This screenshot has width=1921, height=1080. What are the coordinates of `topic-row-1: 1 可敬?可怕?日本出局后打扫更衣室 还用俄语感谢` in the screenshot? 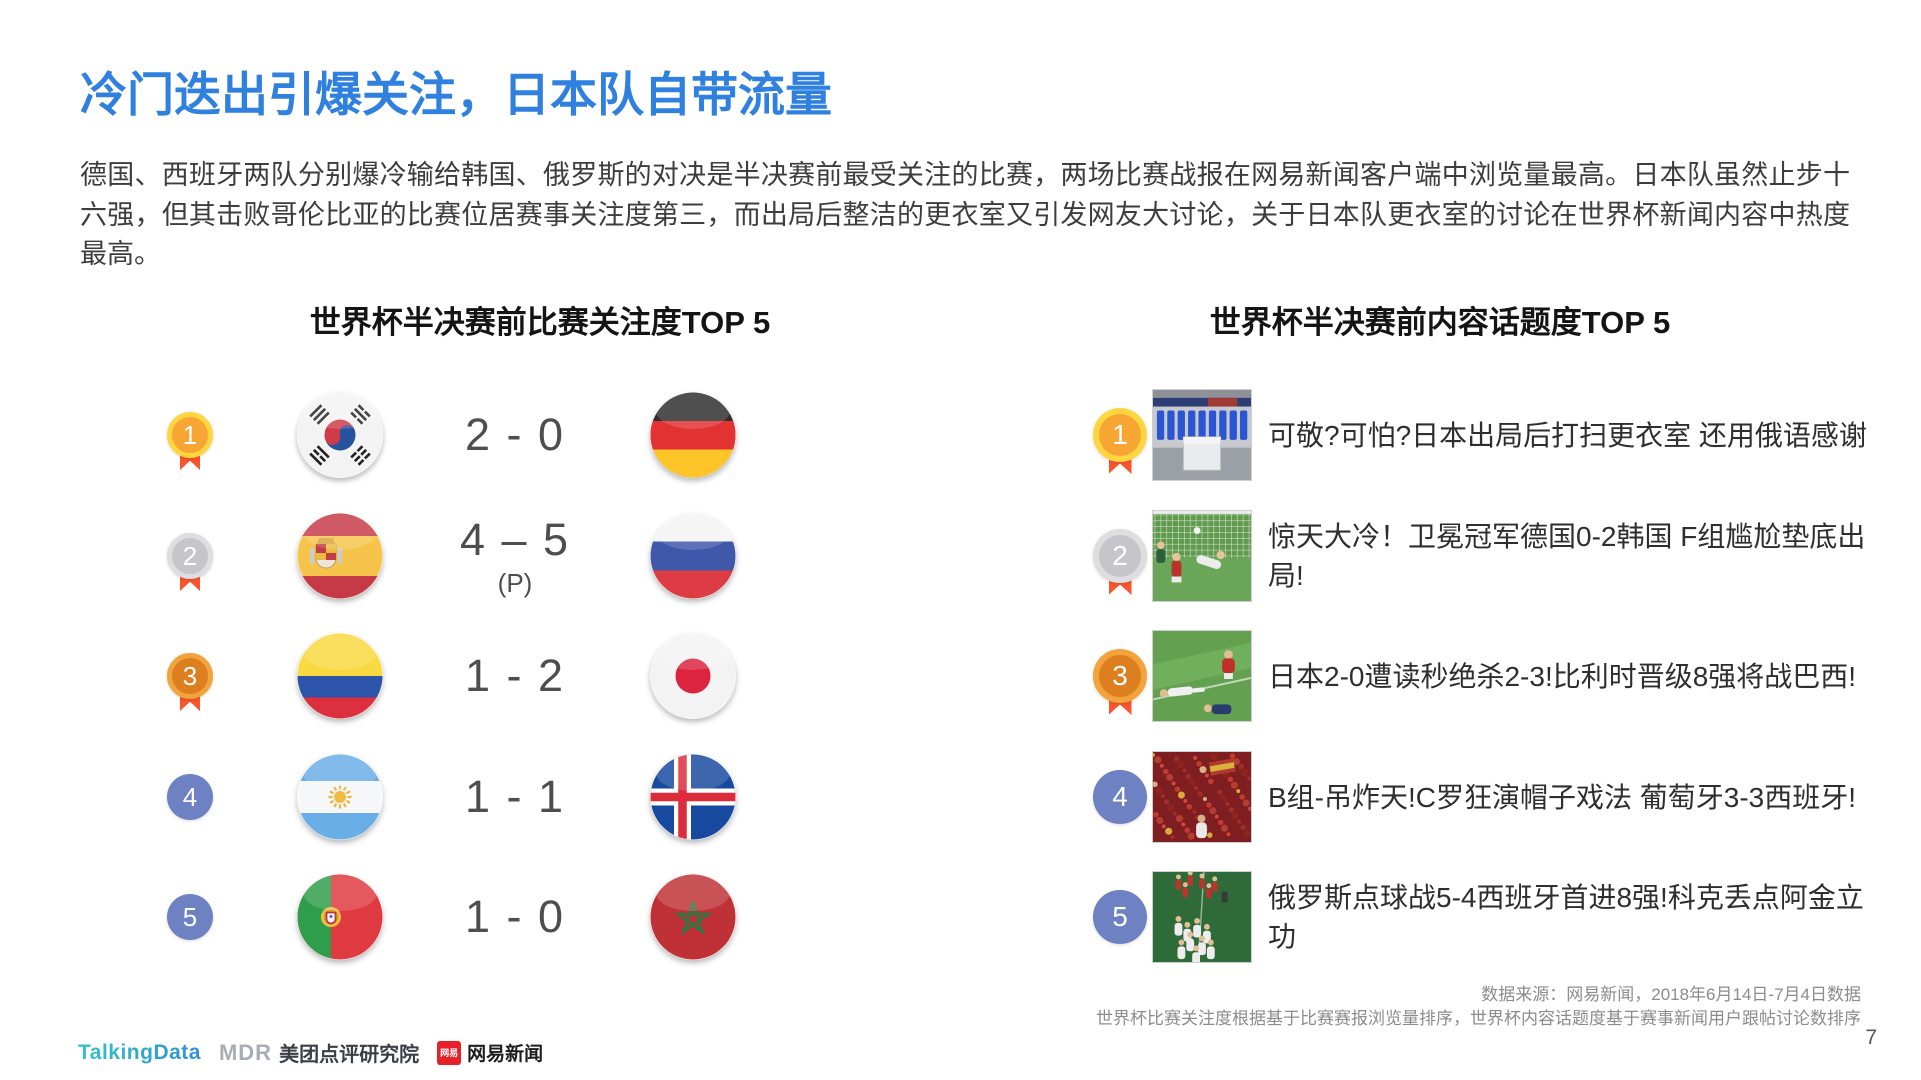 It's located at (960, 435).